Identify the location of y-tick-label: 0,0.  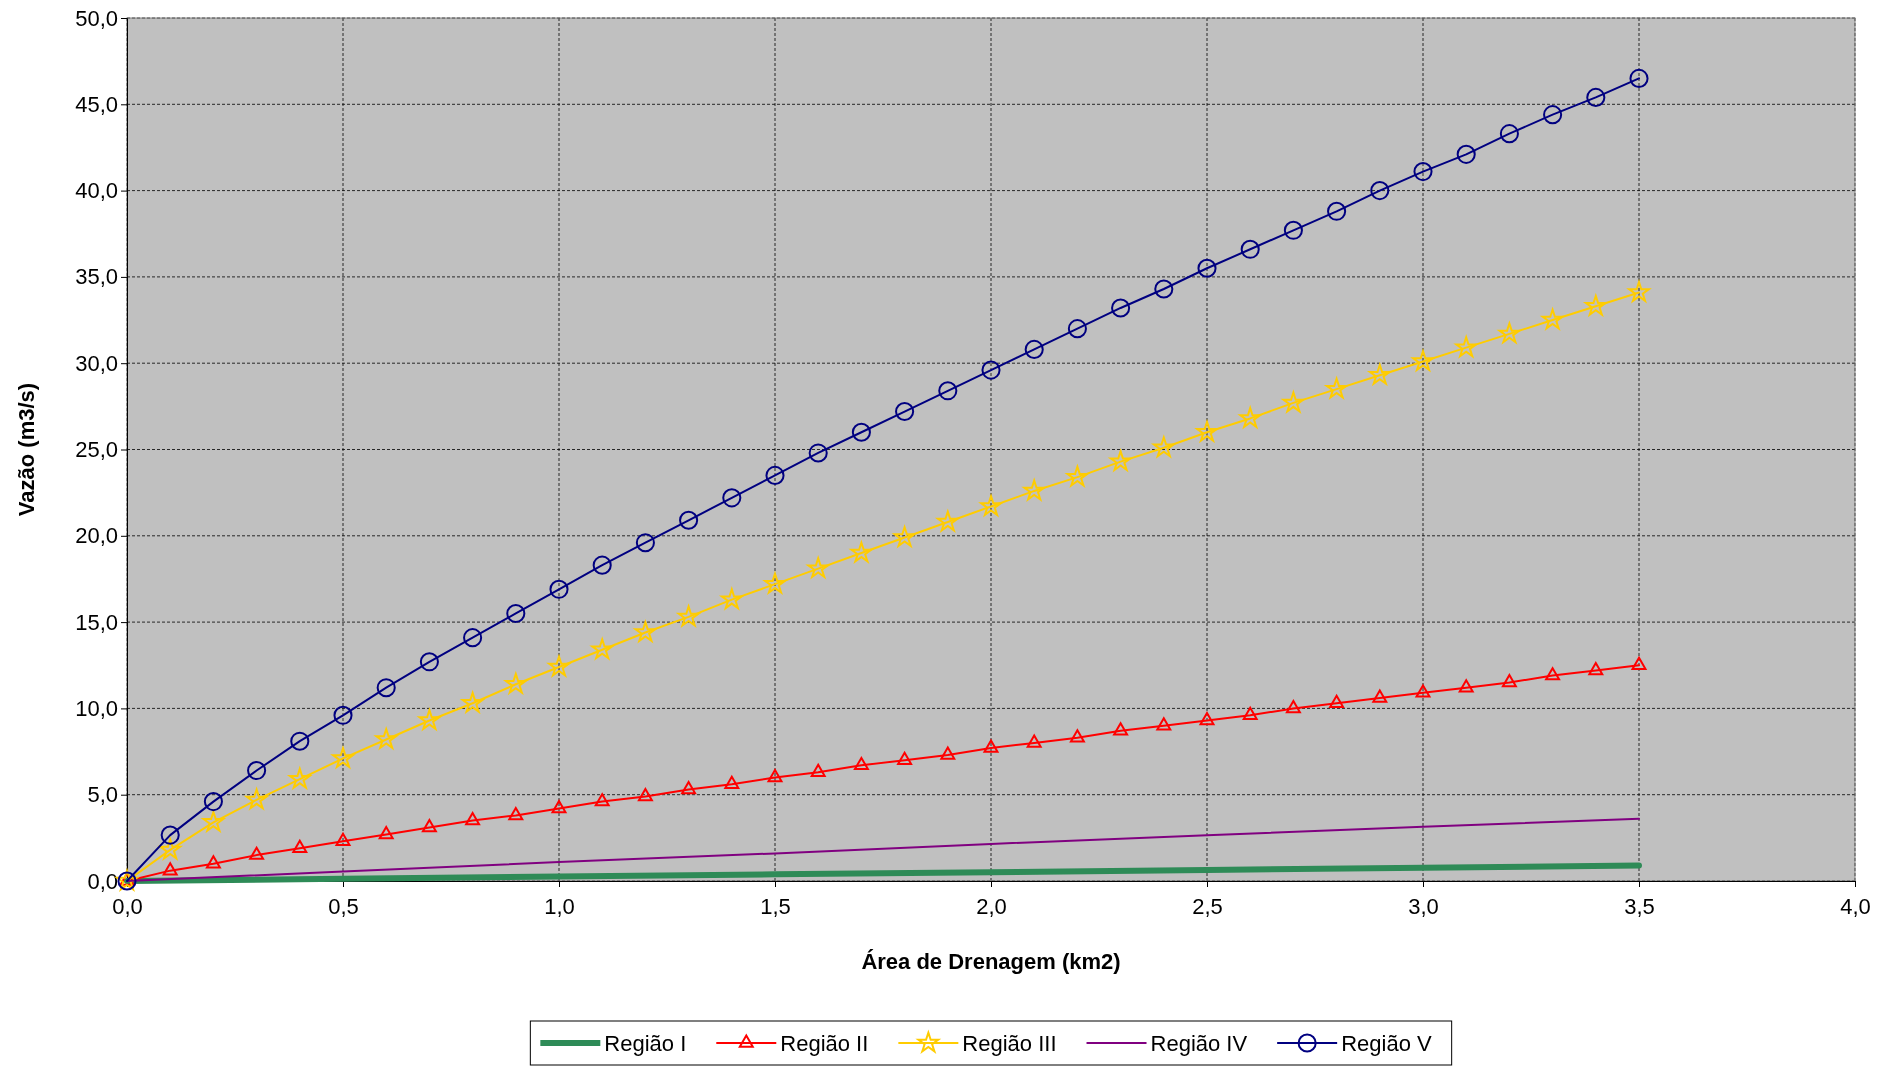
(102, 881).